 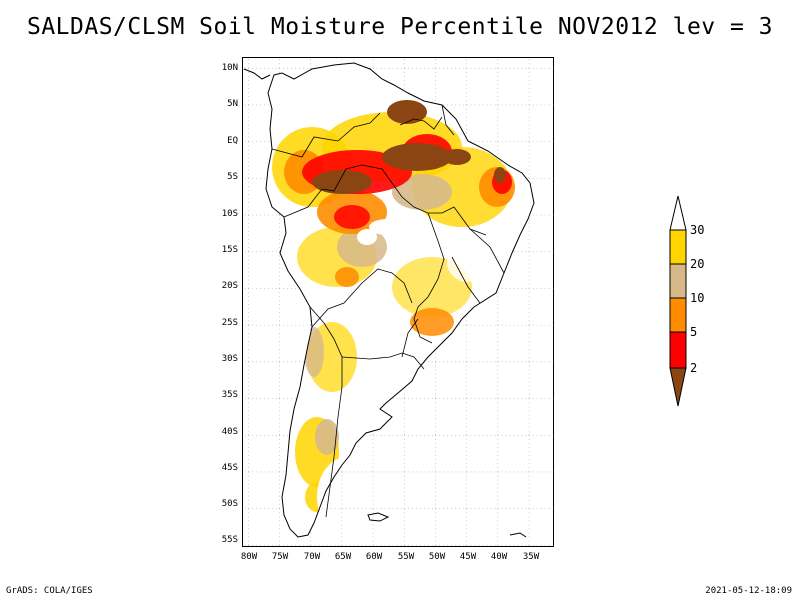 I want to click on lon-label: 40W, so click(x=499, y=557).